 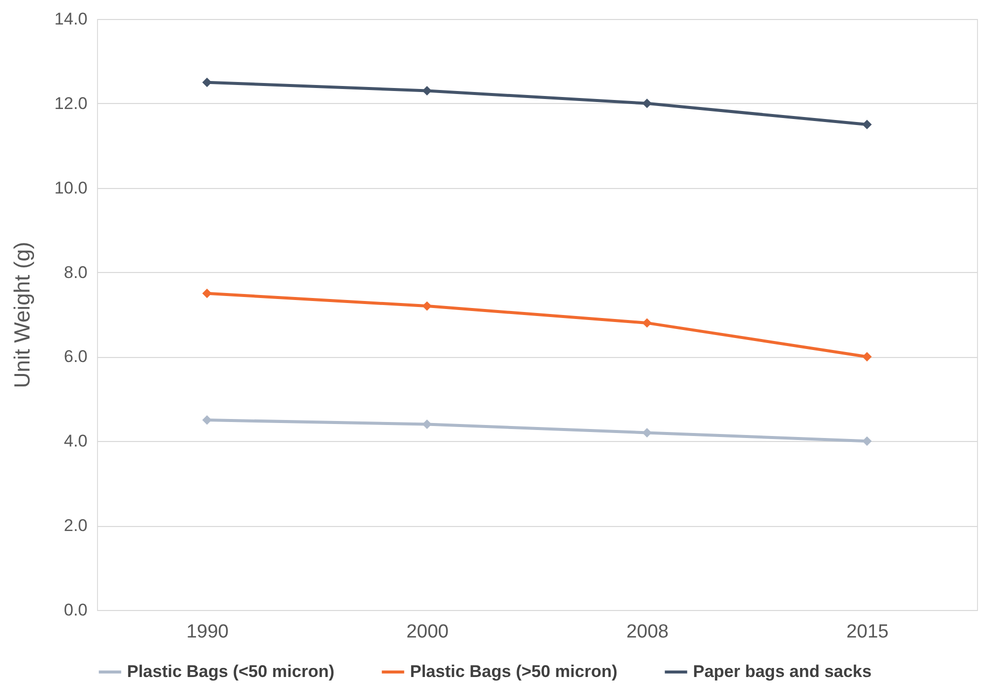 I want to click on x-tick-label: 2000, so click(x=427, y=632).